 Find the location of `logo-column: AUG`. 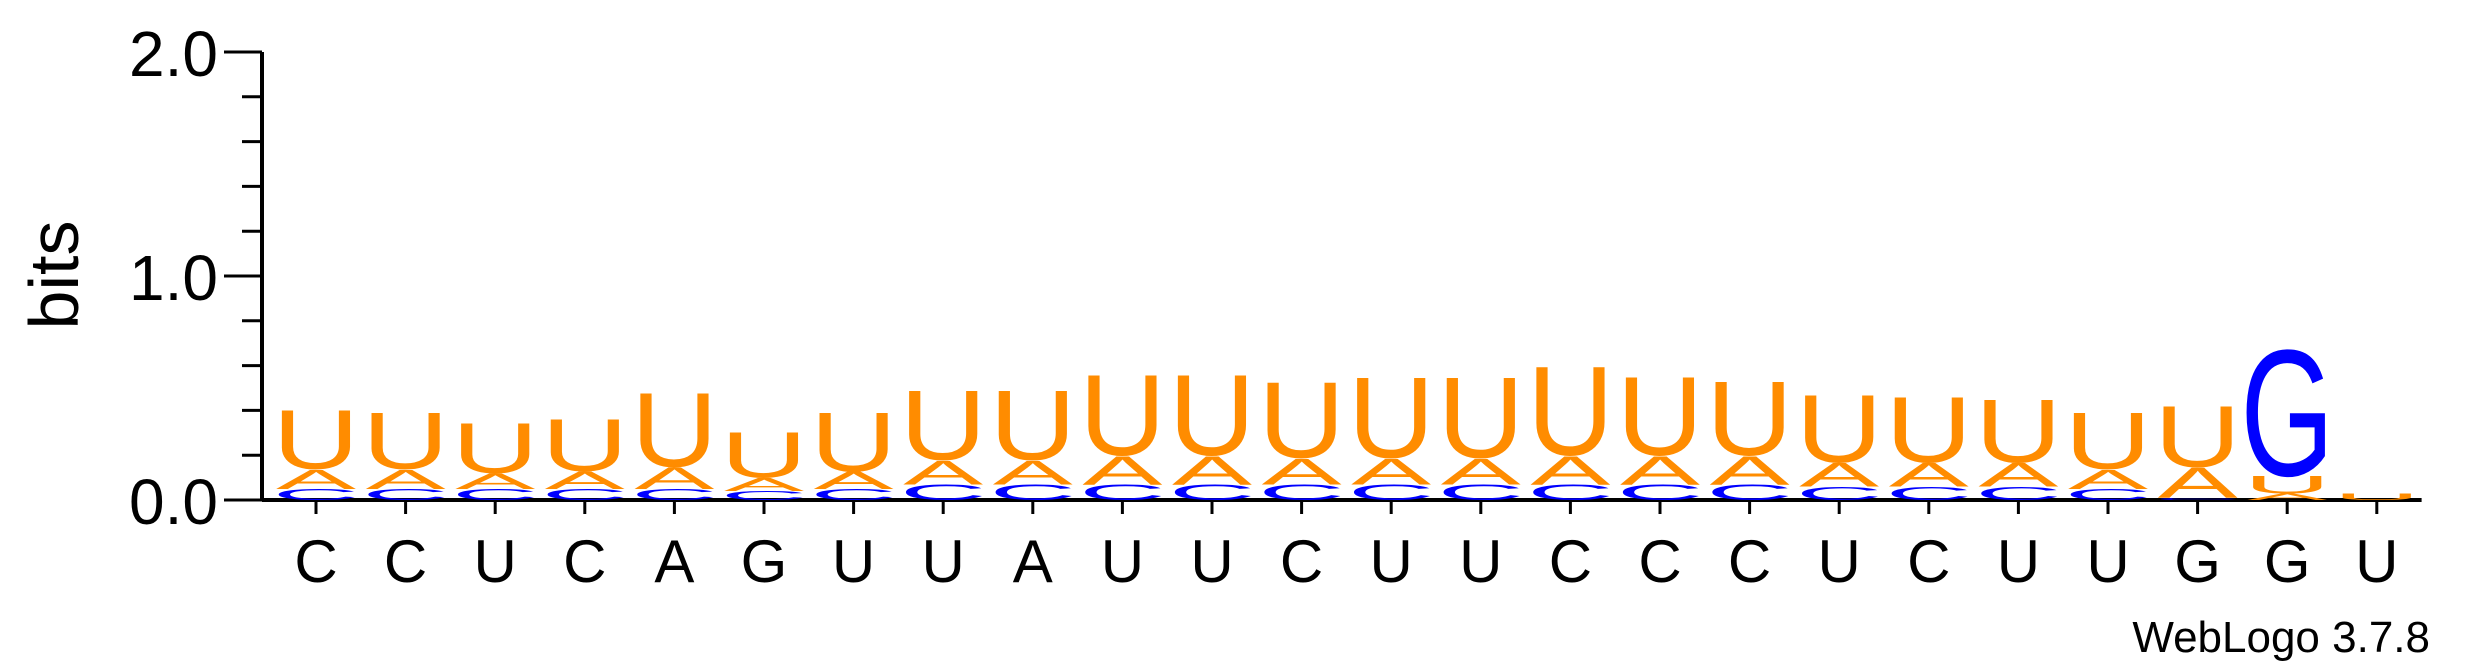

logo-column: AUG is located at coordinates (2287, 413).